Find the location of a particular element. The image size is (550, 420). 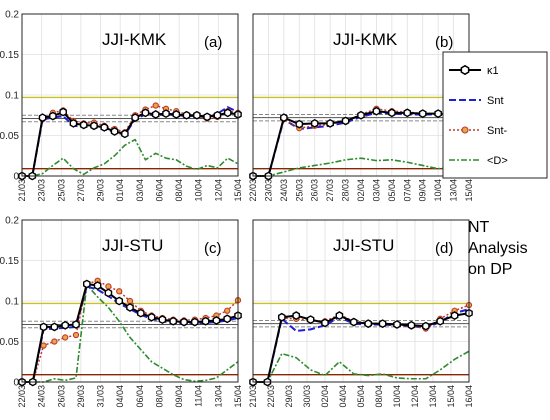

panel-letter: (d) is located at coordinates (444, 248).